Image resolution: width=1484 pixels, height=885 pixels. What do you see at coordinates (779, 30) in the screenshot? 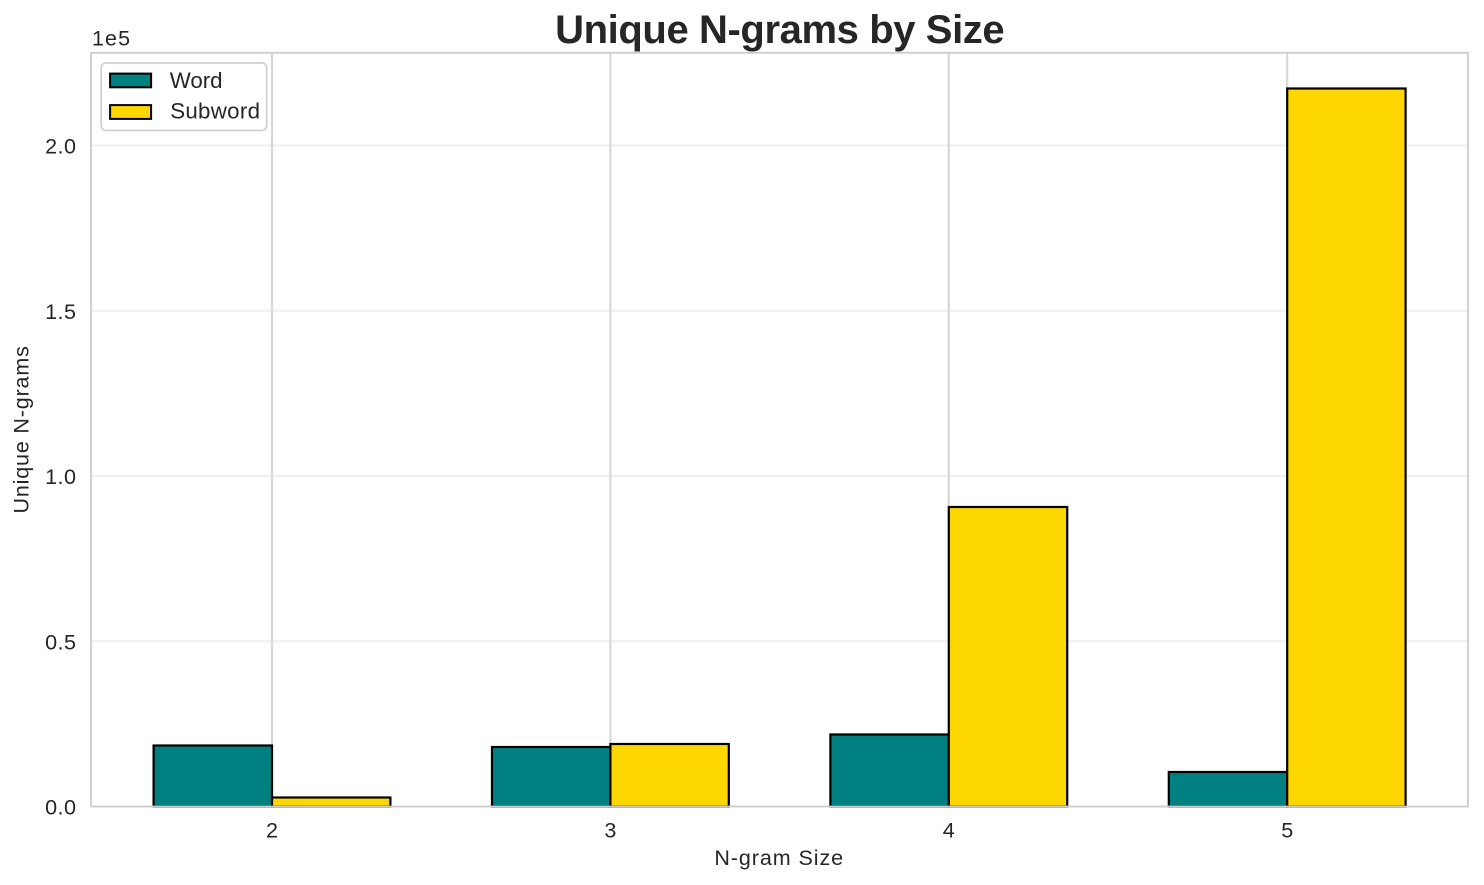
I see `svg-text: Unique N-grams by Size` at bounding box center [779, 30].